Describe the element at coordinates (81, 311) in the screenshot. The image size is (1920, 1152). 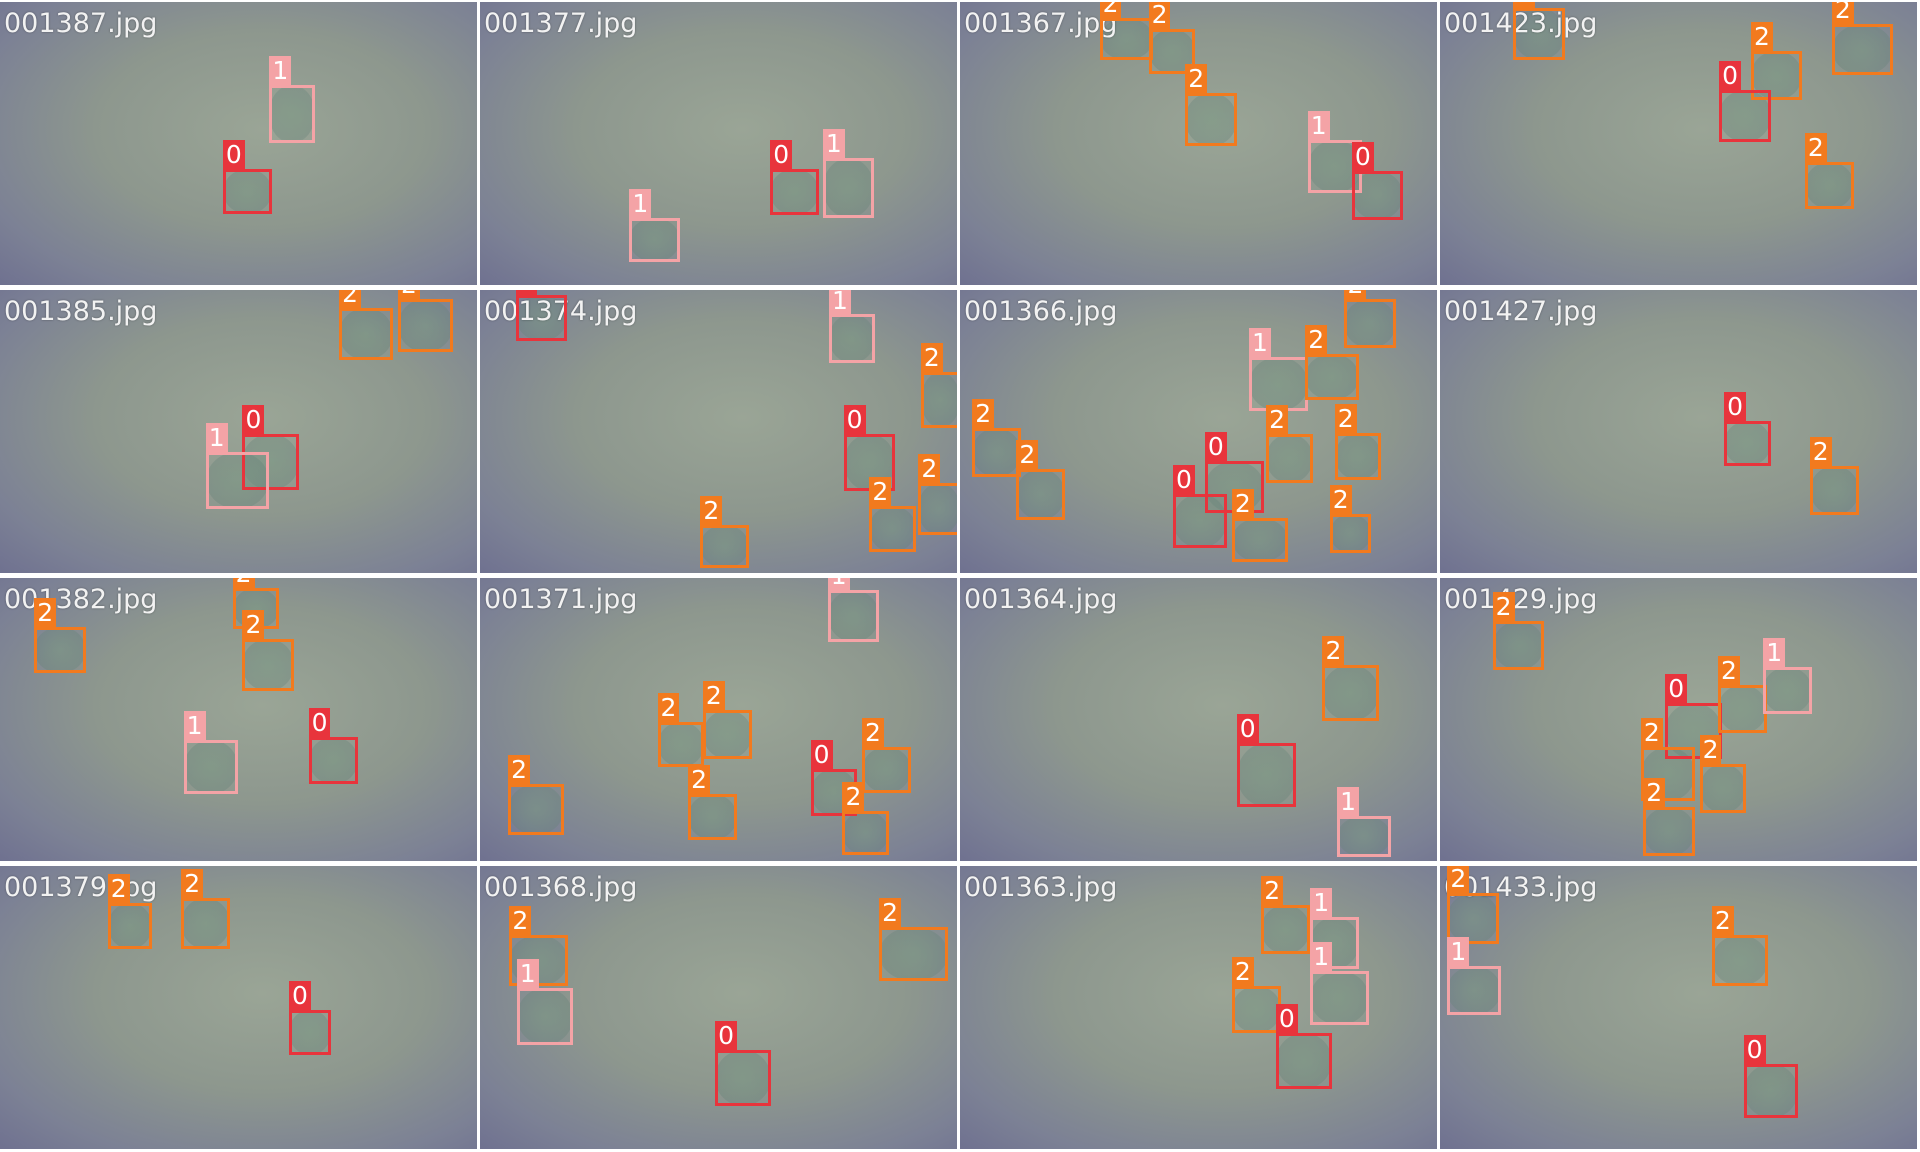
I see `filename: 001385.jpg` at that location.